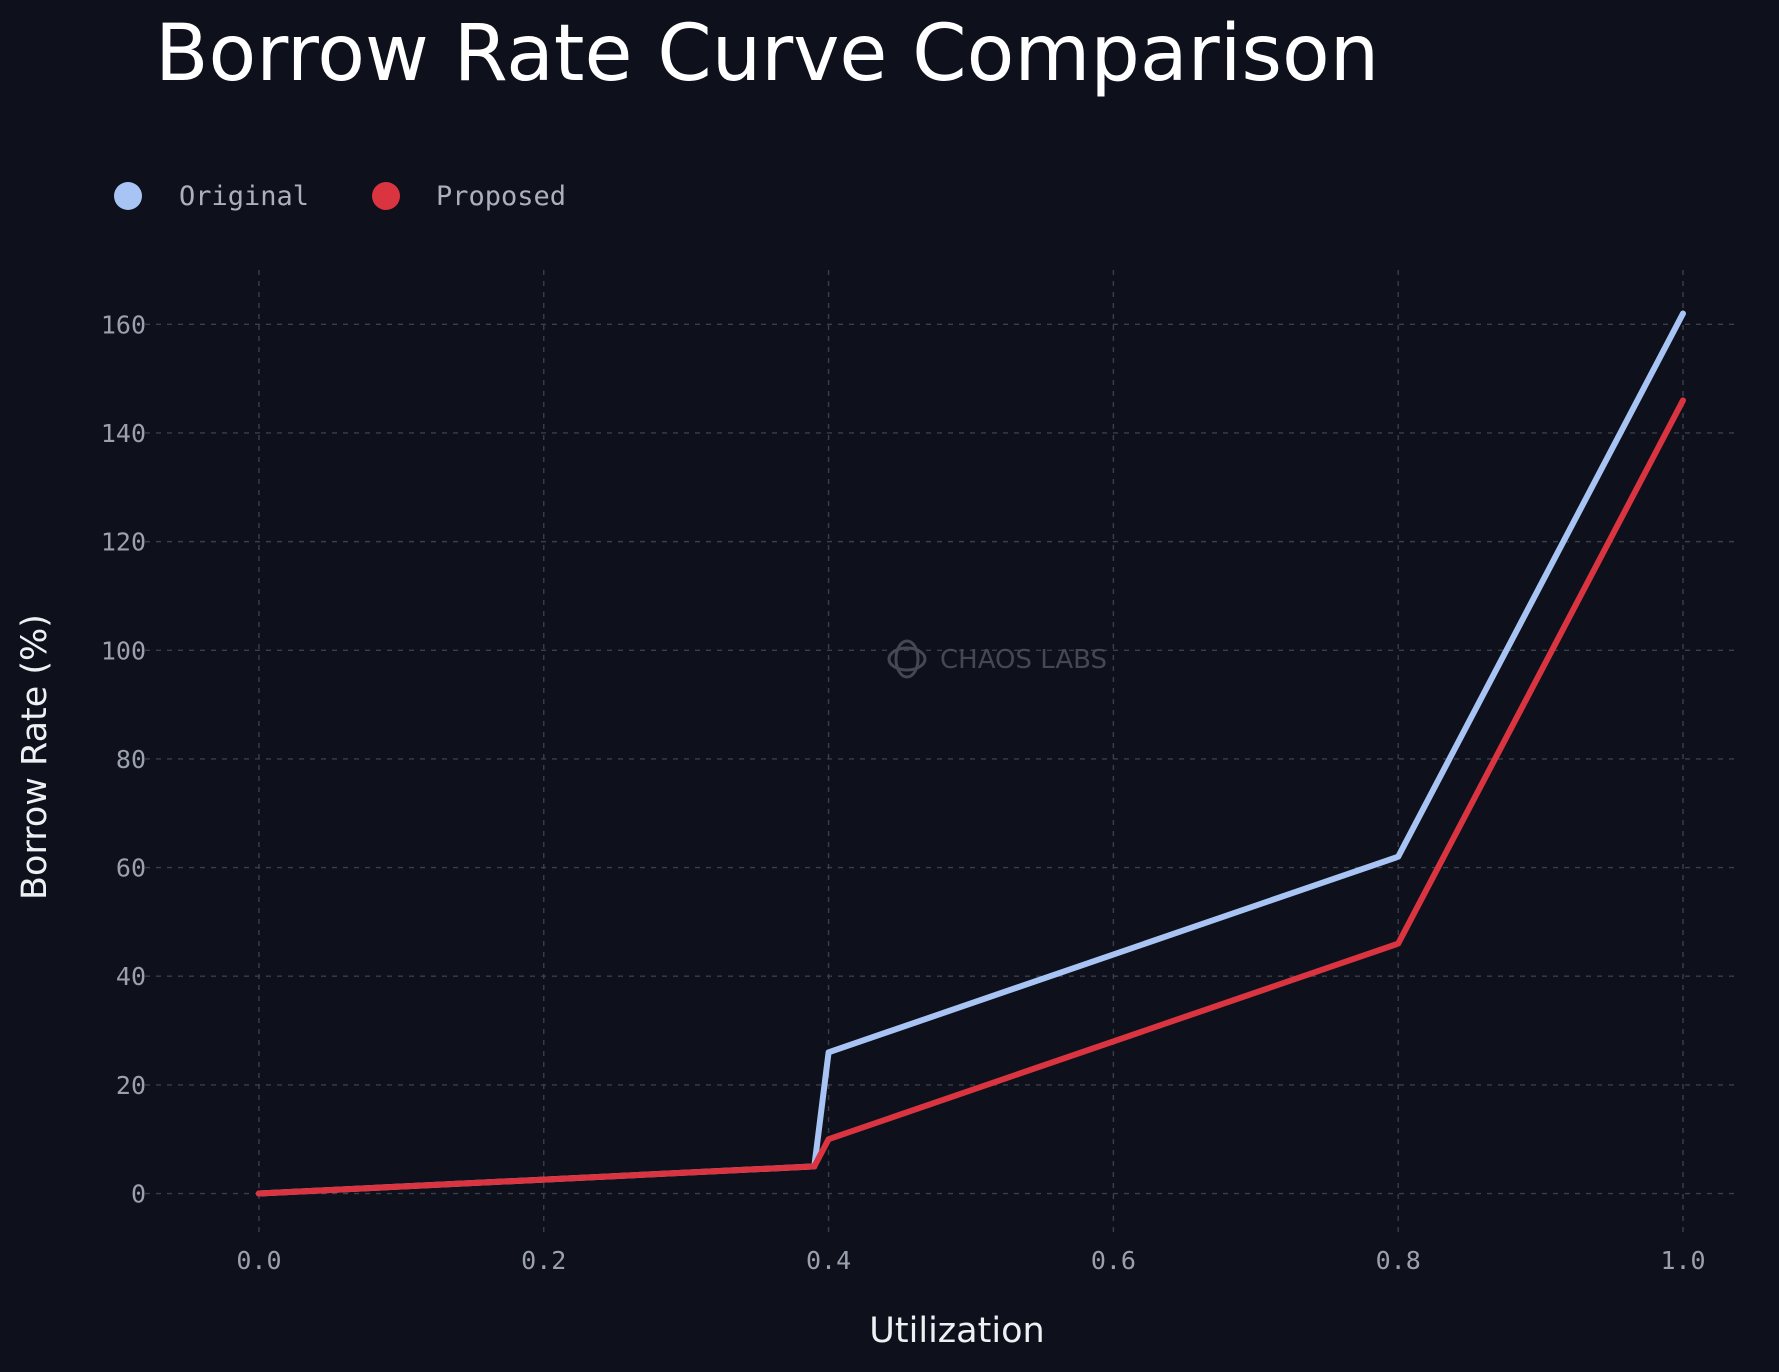 The image size is (1779, 1372). I want to click on x-tick-label: 0.2, so click(543, 1260).